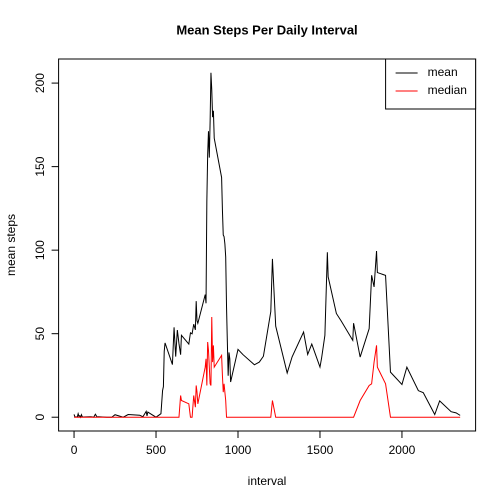  Describe the element at coordinates (238, 450) in the screenshot. I see `x-tick-label: 1000` at that location.